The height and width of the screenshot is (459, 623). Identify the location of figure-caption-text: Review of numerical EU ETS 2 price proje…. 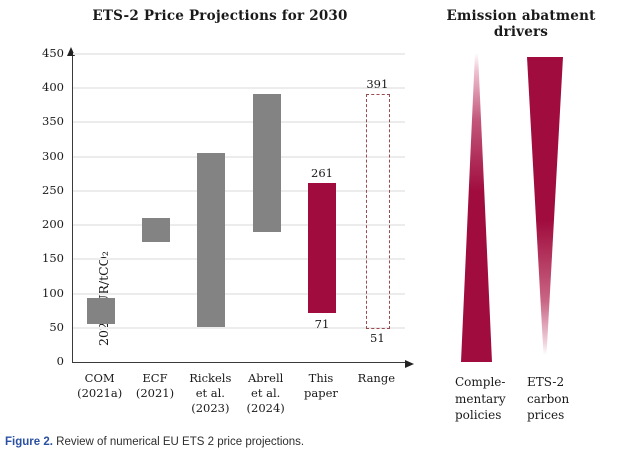
(180, 442).